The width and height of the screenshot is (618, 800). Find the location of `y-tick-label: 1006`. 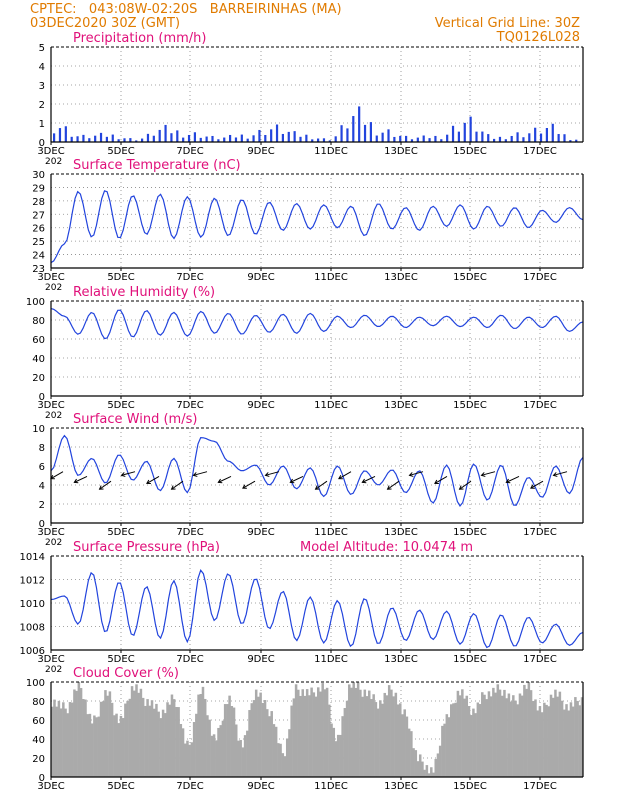

y-tick-label: 1006 is located at coordinates (32, 651).